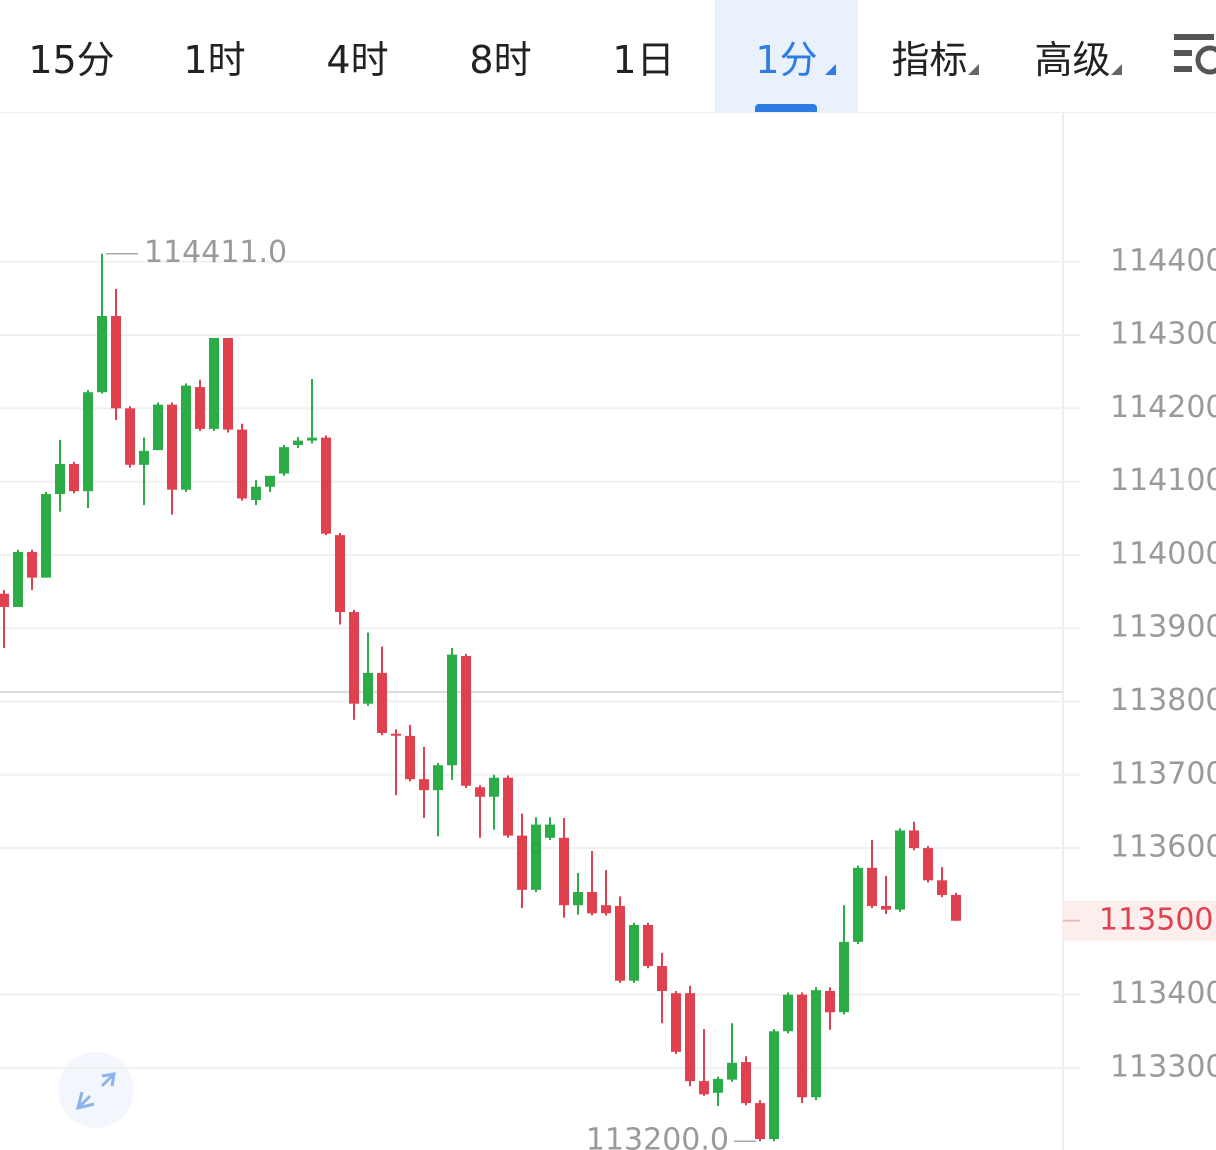  I want to click on tab-label: 1时, so click(214, 59).